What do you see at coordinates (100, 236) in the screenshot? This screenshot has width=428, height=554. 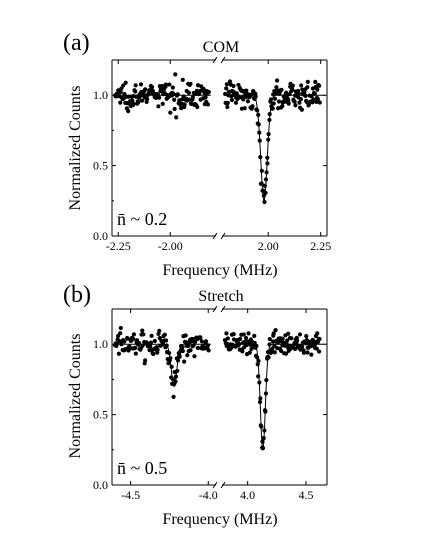 I see `panel-a-ytick-label: 0.0` at bounding box center [100, 236].